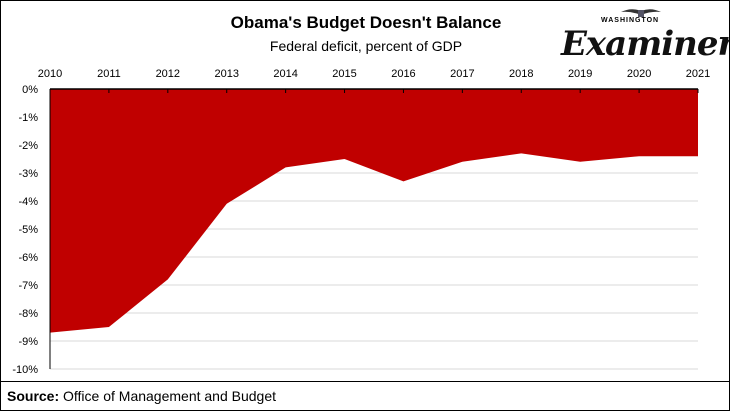 The width and height of the screenshot is (730, 411). Describe the element at coordinates (344, 74) in the screenshot. I see `x-tick-label: 2015` at that location.